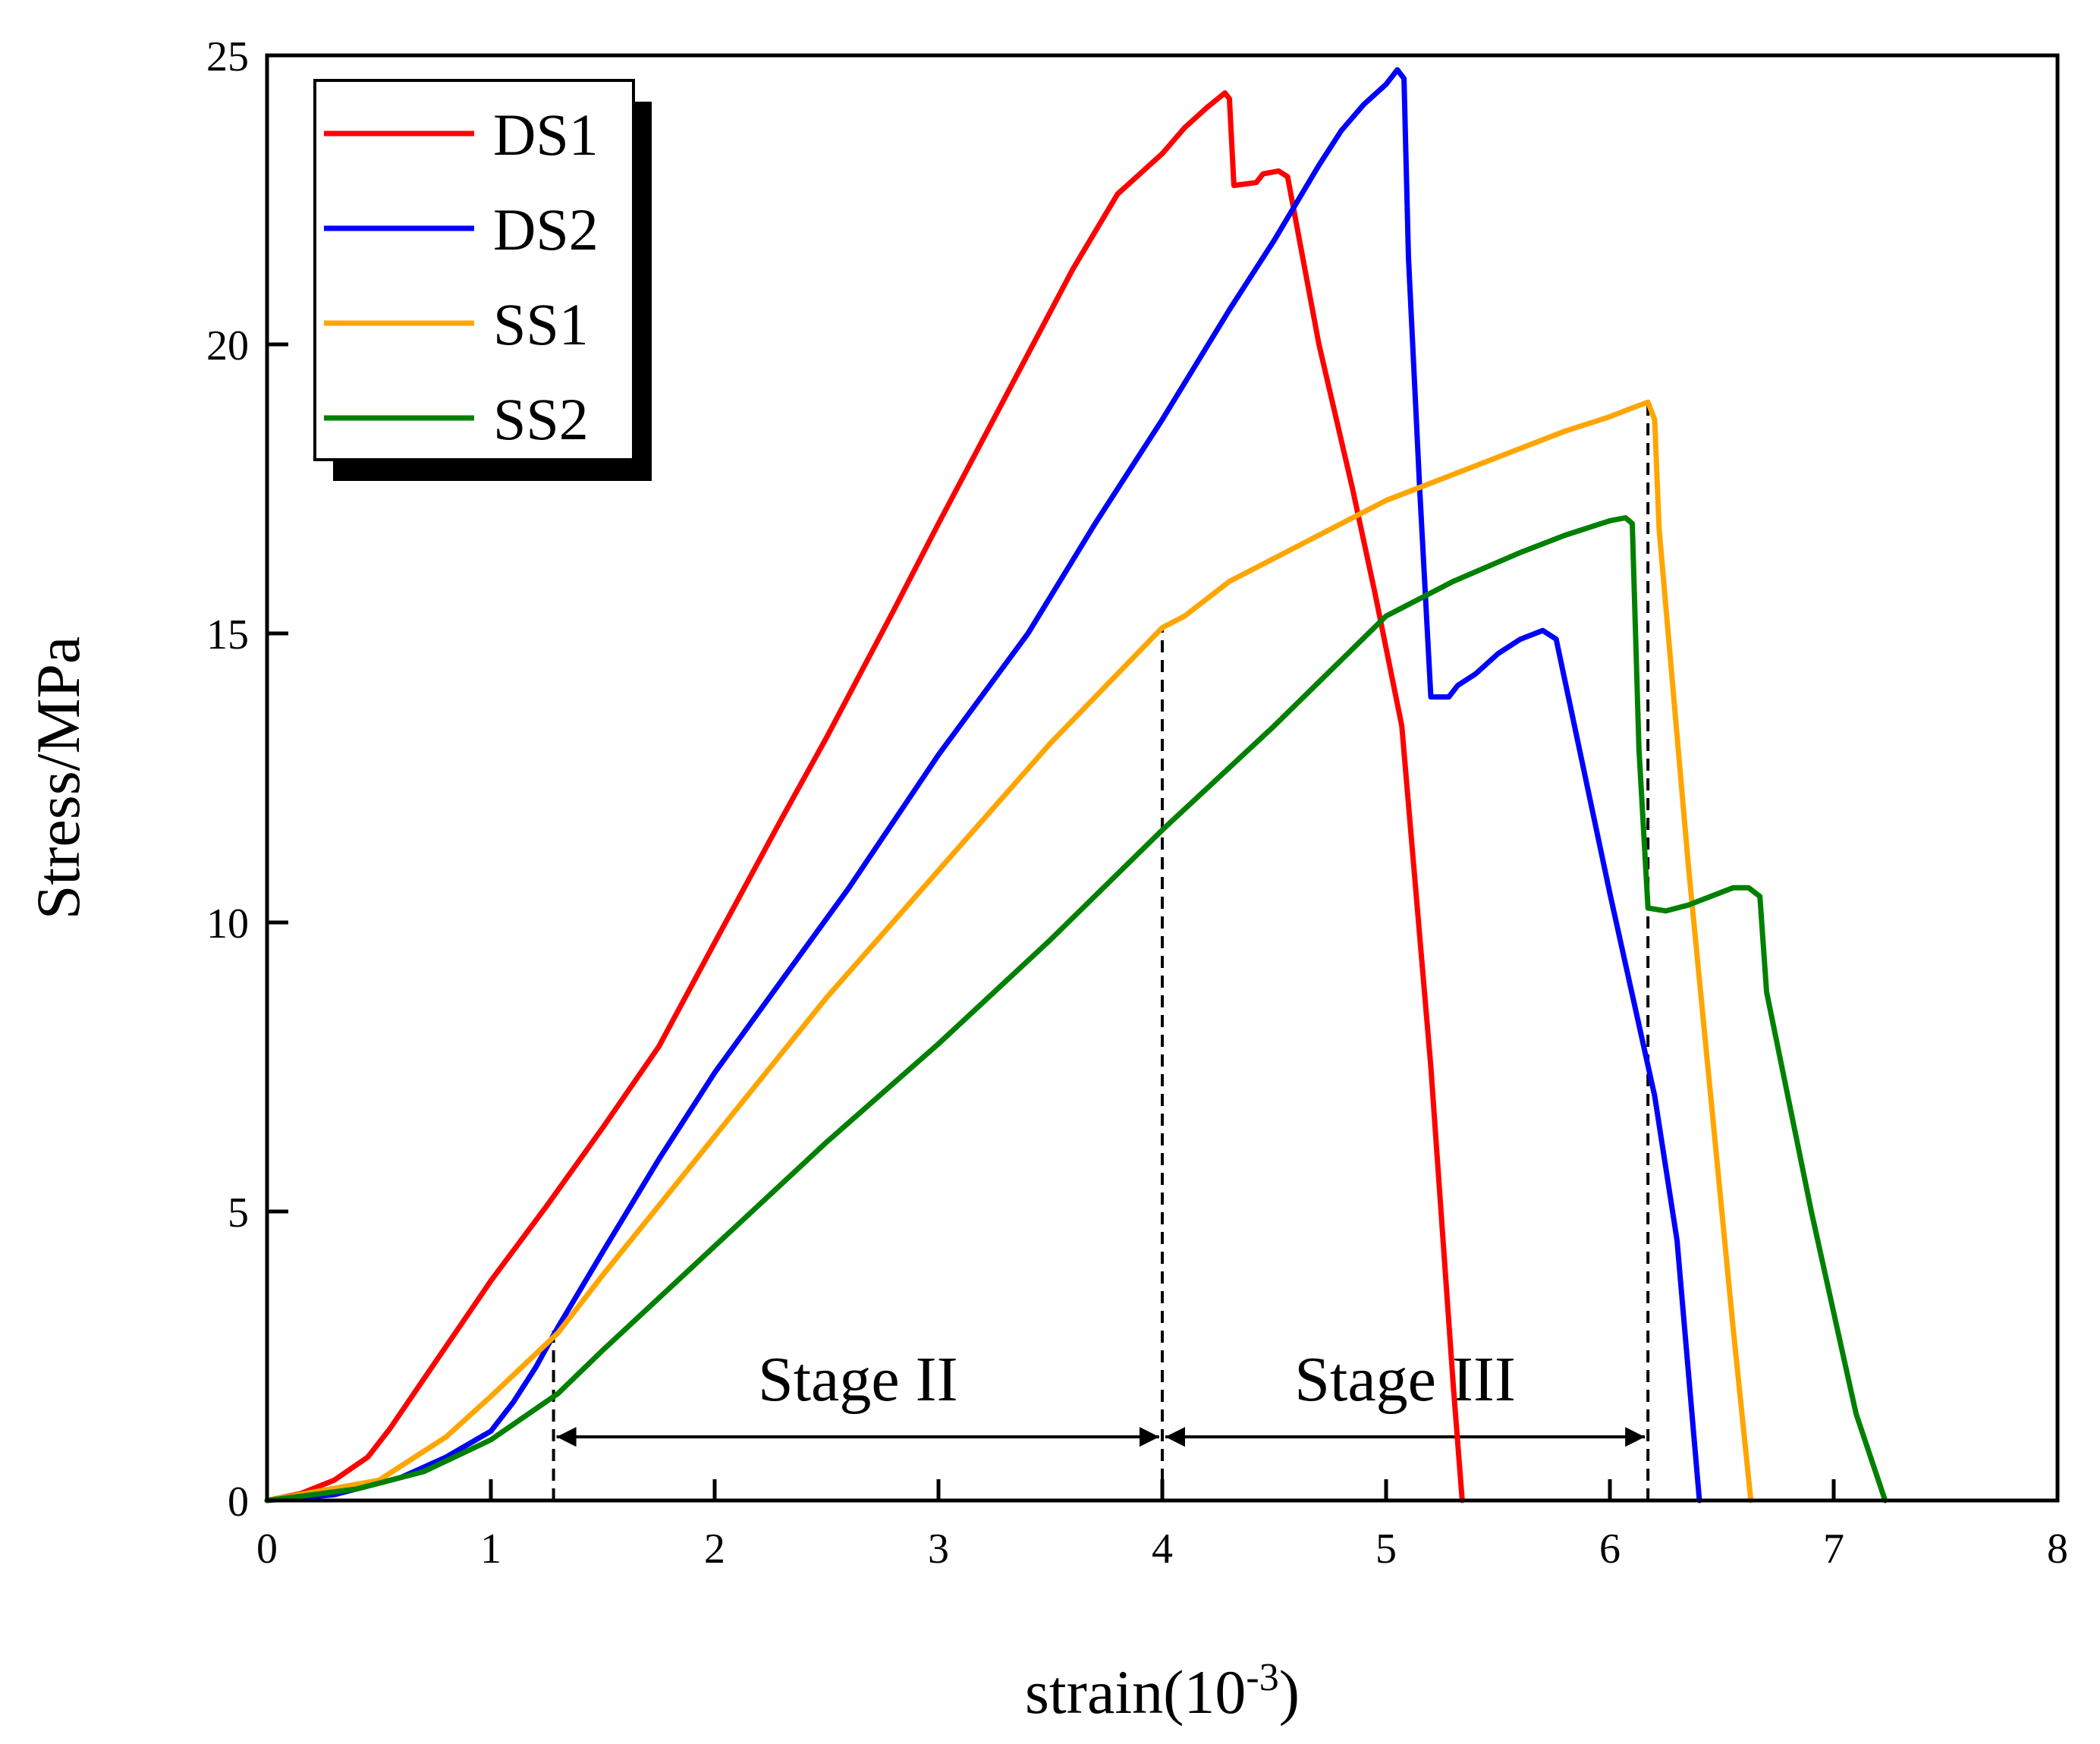 The image size is (2100, 1744). I want to click on x-tick-label: 6, so click(1610, 1549).